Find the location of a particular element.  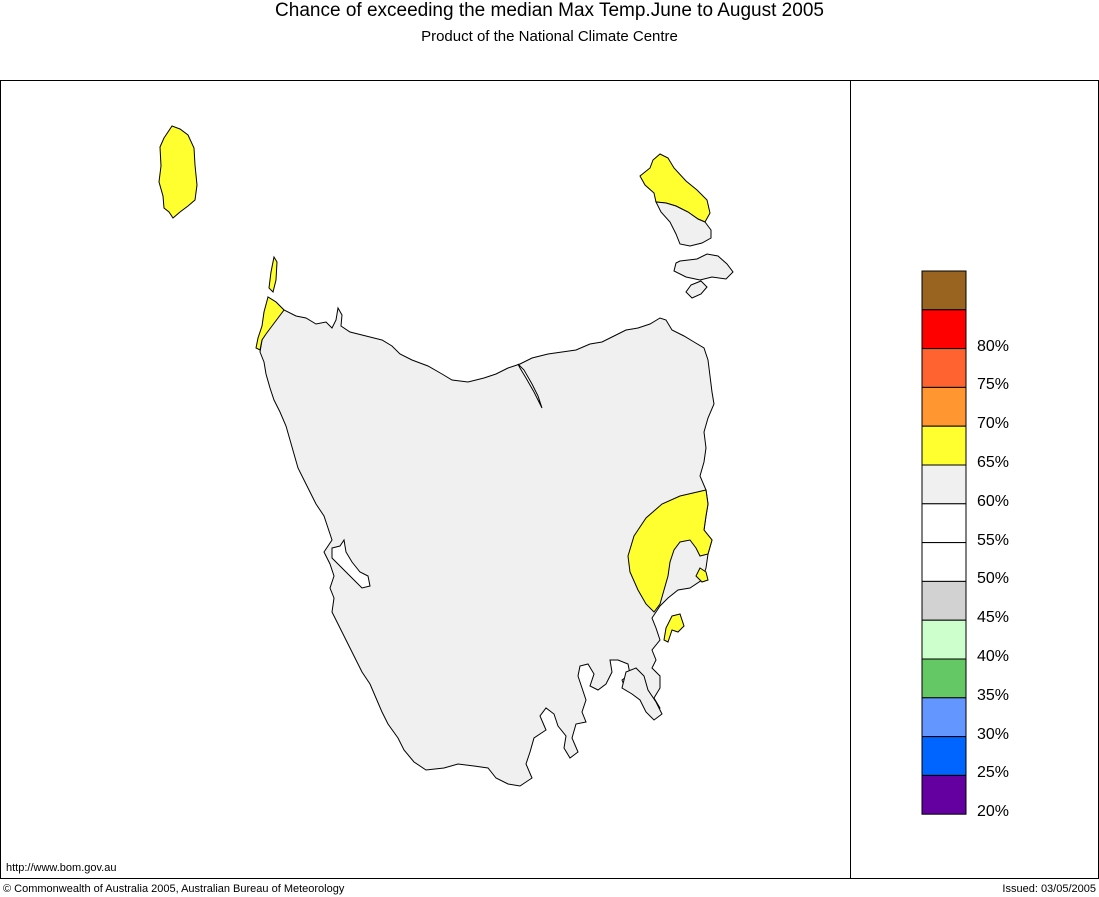

legend-label: 45% is located at coordinates (993, 618).